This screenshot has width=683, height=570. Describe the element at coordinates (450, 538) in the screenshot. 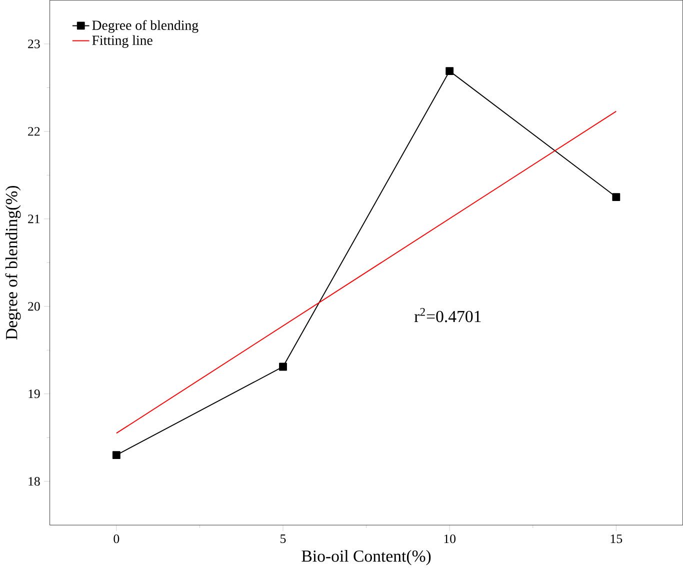

I see `x-tick-label: 10` at that location.